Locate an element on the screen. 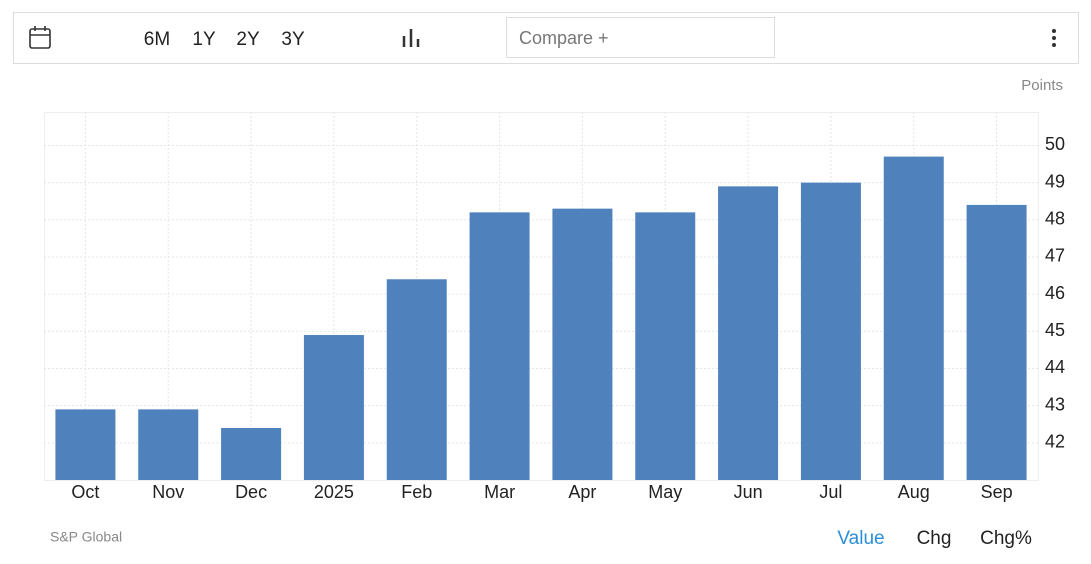 Image resolution: width=1091 pixels, height=564 pixels. x-tick-label: Jul is located at coordinates (830, 492).